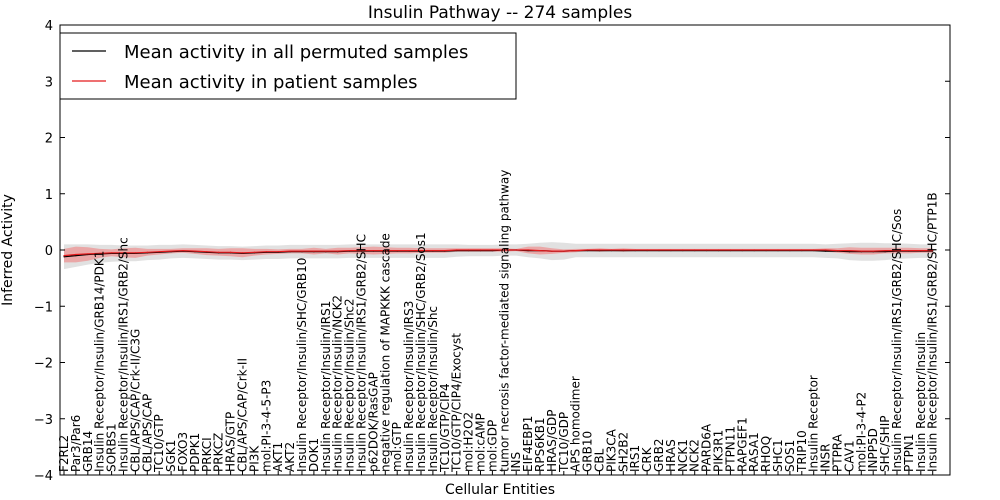  Describe the element at coordinates (635, 458) in the screenshot. I see `x-category-label: IRS1` at that location.